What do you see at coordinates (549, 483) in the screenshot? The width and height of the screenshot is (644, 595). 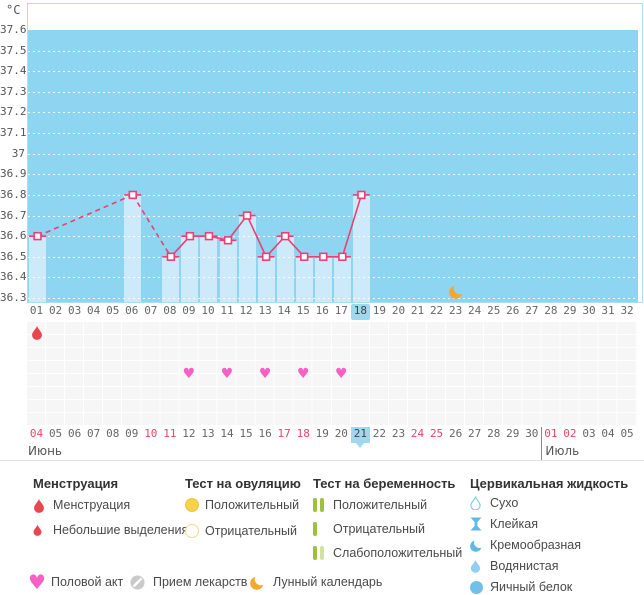 I see `legend-section-title: Цервикальная жидкость` at bounding box center [549, 483].